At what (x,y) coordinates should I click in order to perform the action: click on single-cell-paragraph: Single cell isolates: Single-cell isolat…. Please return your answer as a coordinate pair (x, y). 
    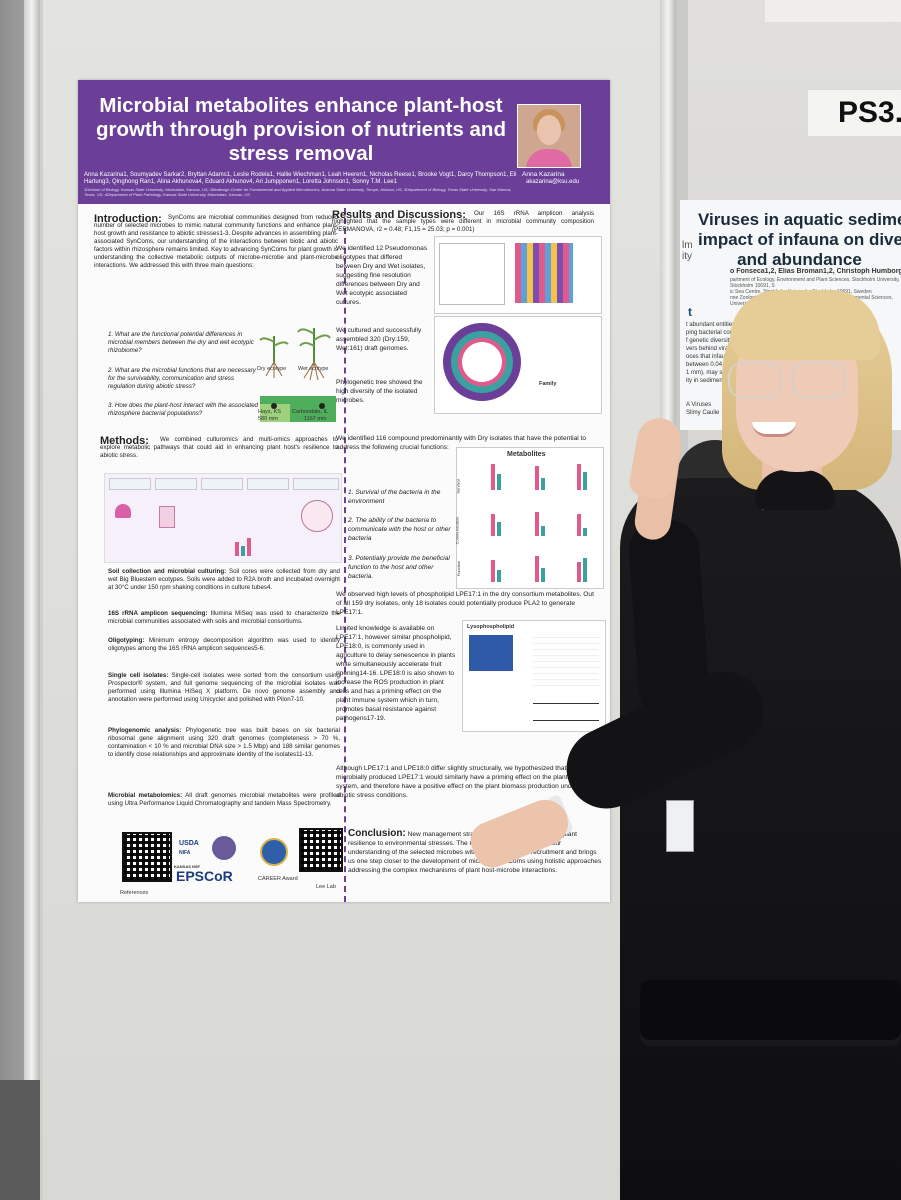
    Looking at the image, I should click on (224, 688).